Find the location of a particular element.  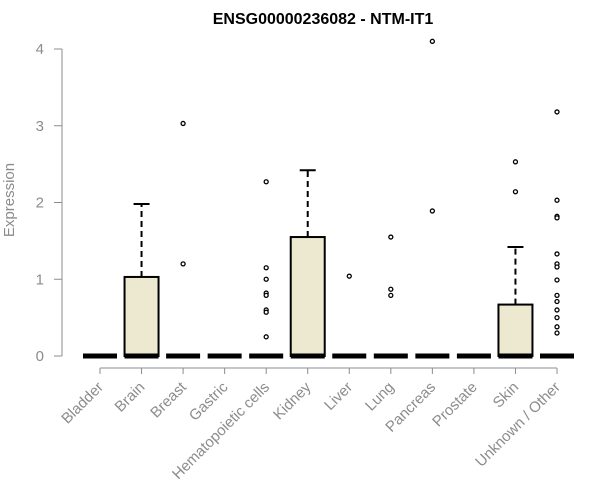

x-tick-label: Liver is located at coordinates (338, 396).